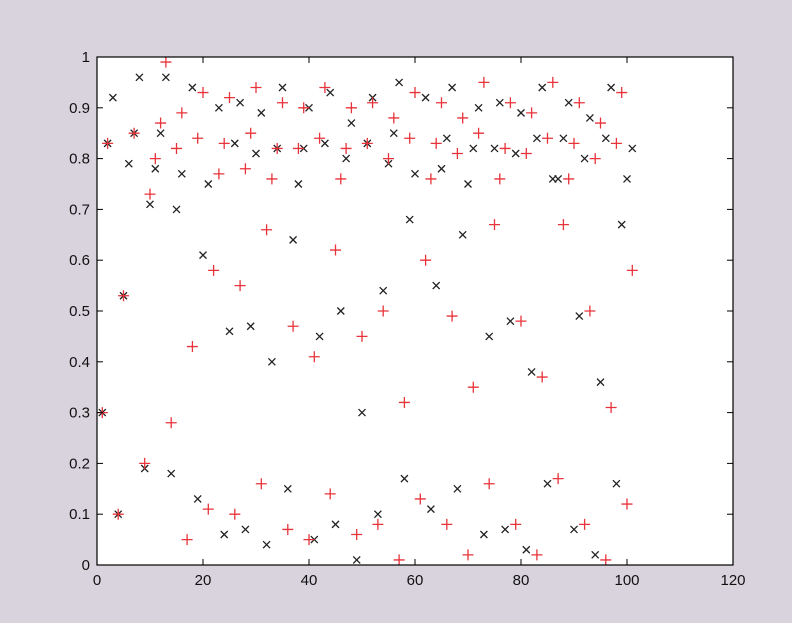 The height and width of the screenshot is (623, 792). Describe the element at coordinates (309, 580) in the screenshot. I see `x-tick-label: 40` at that location.